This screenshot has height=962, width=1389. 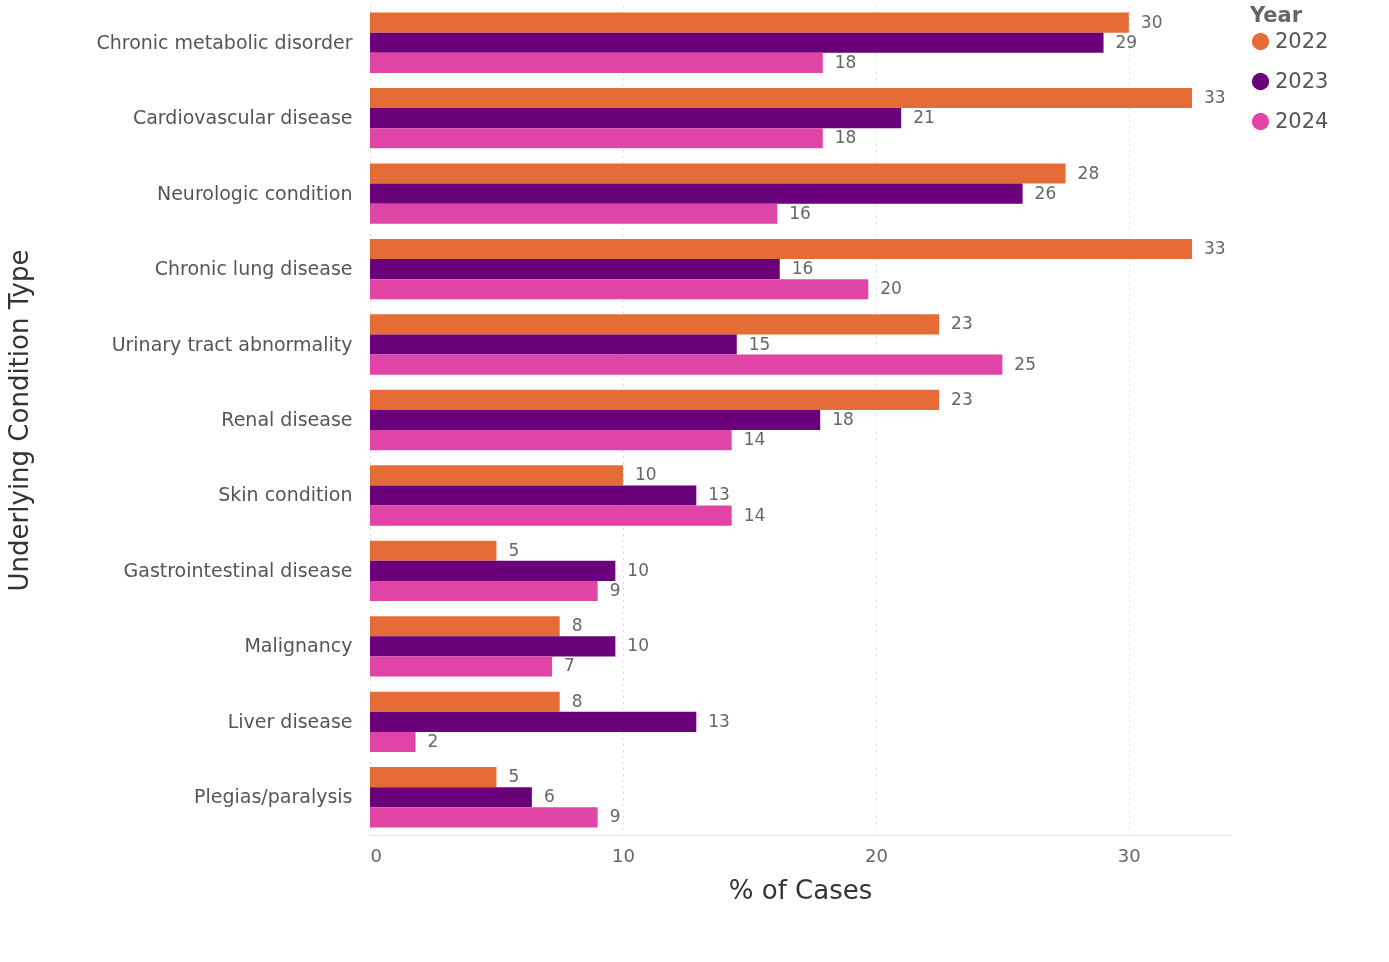 I want to click on y-tick-label: Renal disease, so click(x=287, y=419).